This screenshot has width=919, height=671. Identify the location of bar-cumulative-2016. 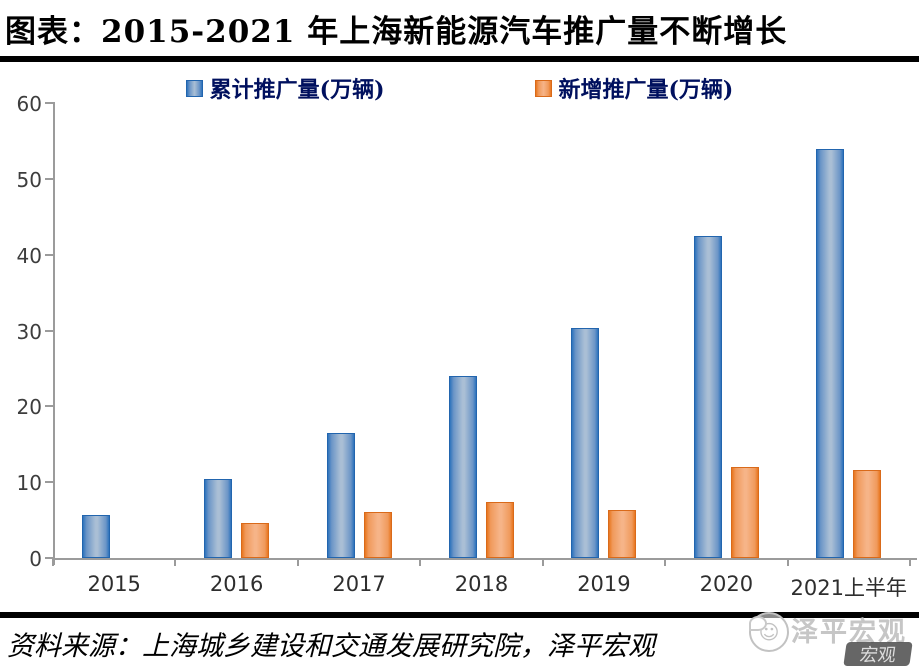
(218, 518).